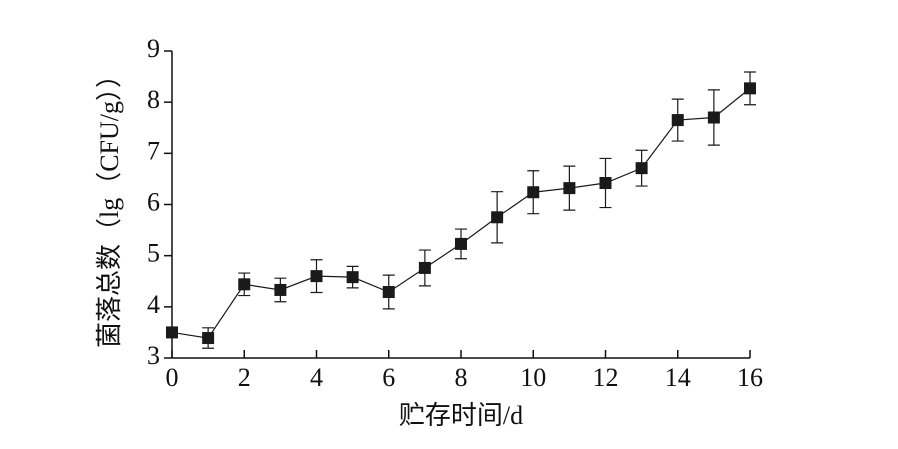 The height and width of the screenshot is (449, 898). I want to click on y-axis-label: 菌落总数（lg（CFU/g））, so click(109, 205).